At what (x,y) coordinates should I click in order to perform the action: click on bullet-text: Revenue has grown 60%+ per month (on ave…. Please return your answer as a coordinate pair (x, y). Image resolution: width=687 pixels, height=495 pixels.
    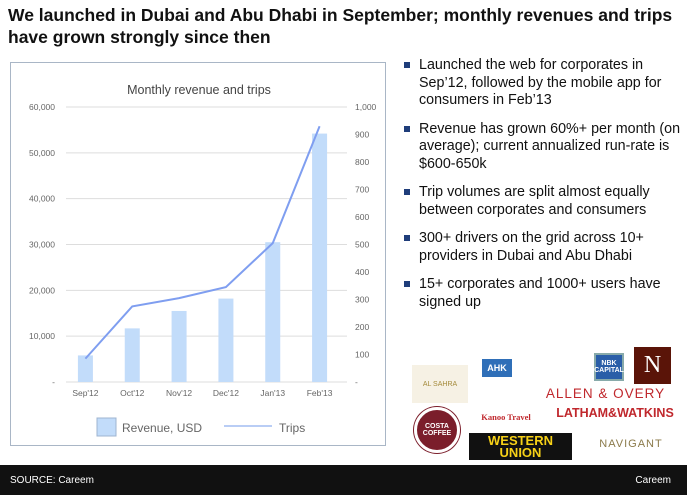
    Looking at the image, I should click on (550, 146).